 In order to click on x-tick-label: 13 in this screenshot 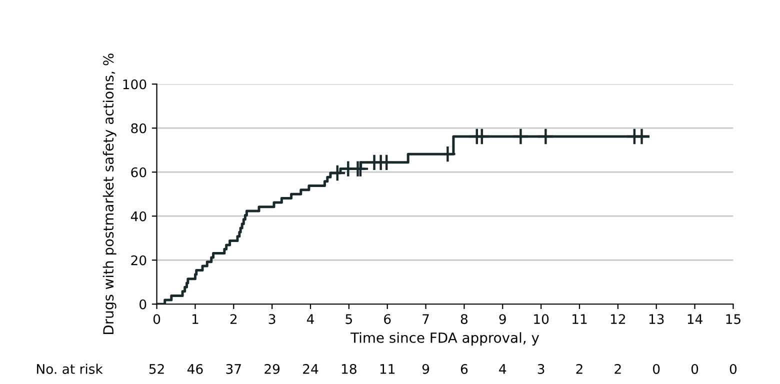, I will do `click(656, 319)`.